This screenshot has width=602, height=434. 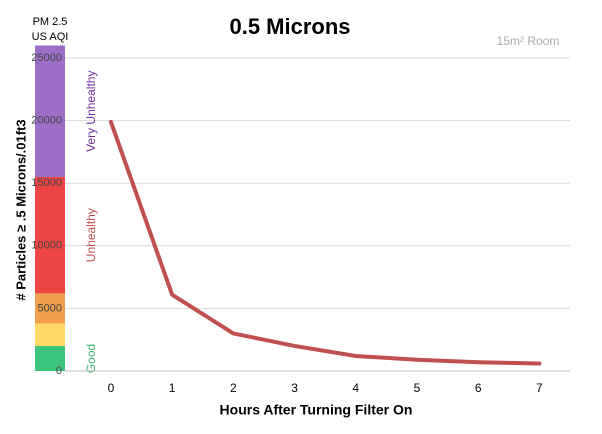 What do you see at coordinates (316, 410) in the screenshot?
I see `x-axis-label: Hours After Turning Filter On` at bounding box center [316, 410].